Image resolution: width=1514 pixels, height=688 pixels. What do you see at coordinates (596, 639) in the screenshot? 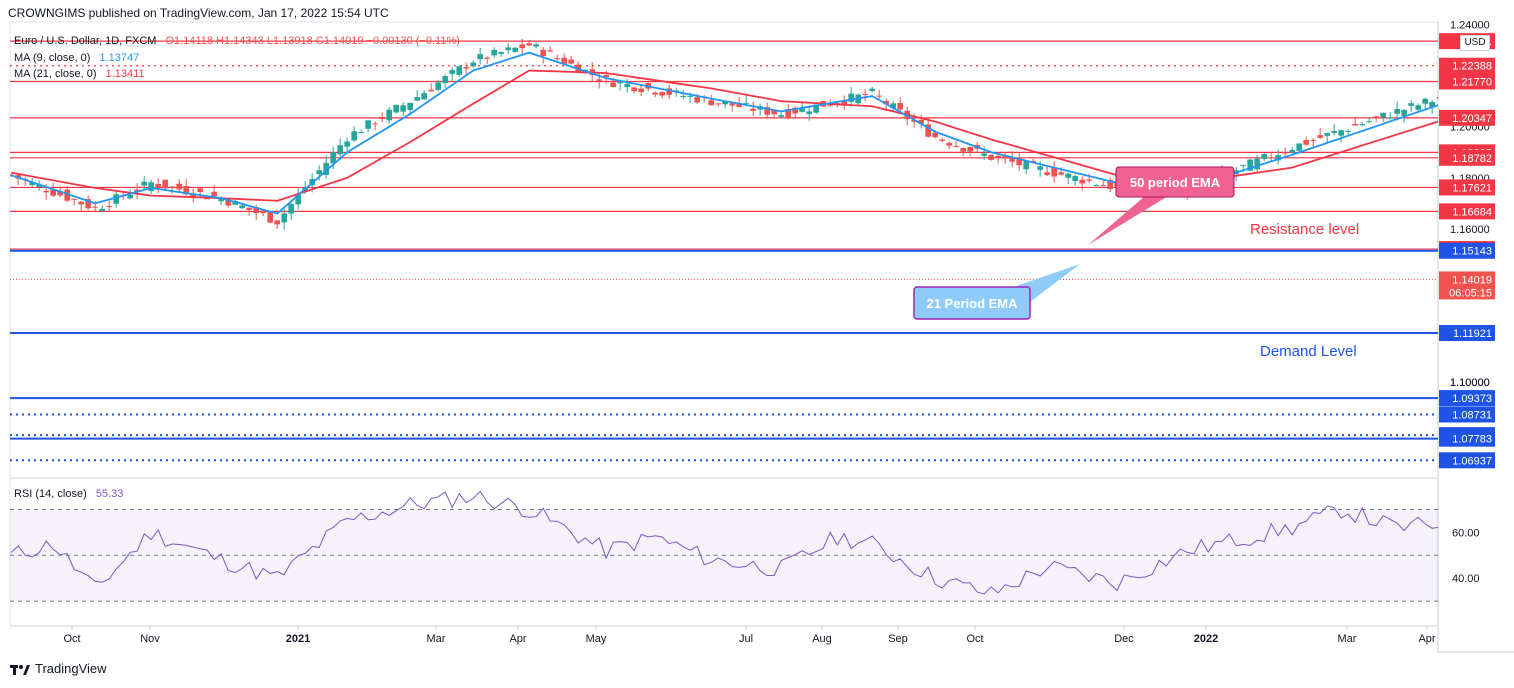
I see `time-tick-label: May` at bounding box center [596, 639].